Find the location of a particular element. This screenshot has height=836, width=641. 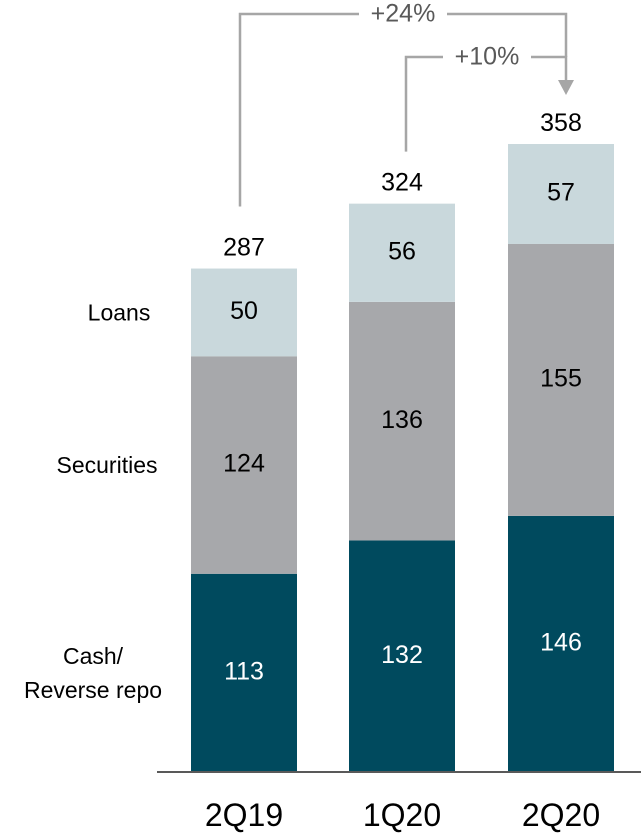

bar-segment-securities-2q19 is located at coordinates (244, 465).